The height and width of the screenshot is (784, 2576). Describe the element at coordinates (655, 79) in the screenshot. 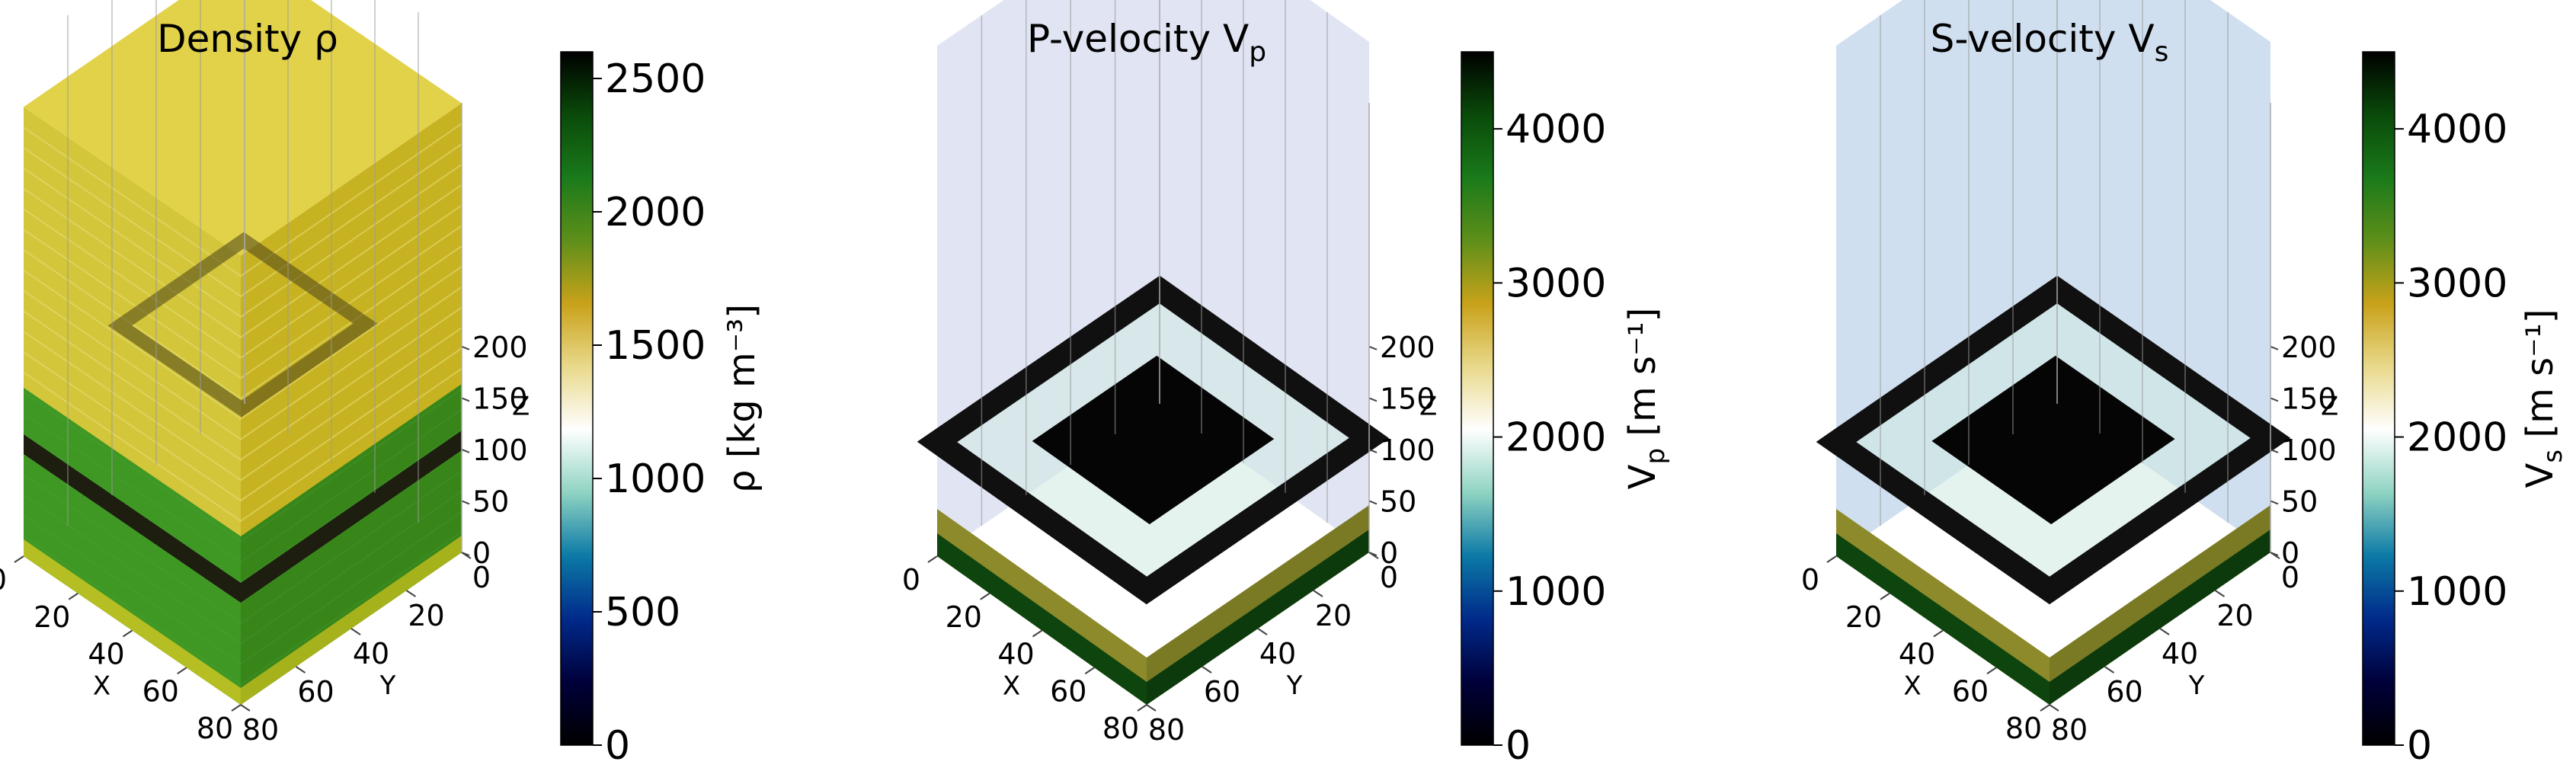

I see `colorbar-tick-label: 2500` at that location.